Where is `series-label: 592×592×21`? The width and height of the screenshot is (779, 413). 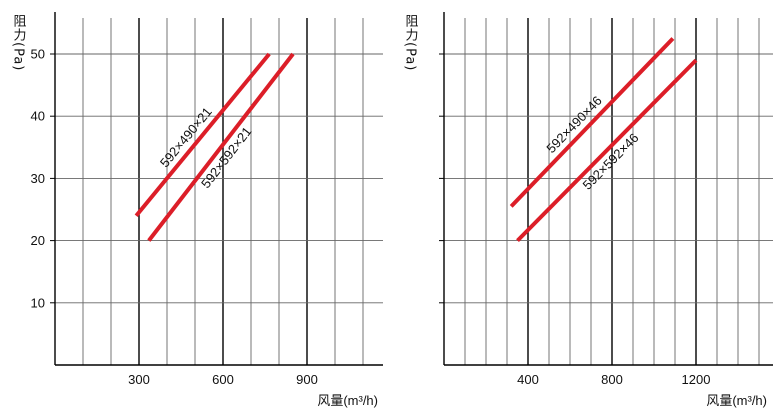 series-label: 592×592×21 is located at coordinates (226, 157).